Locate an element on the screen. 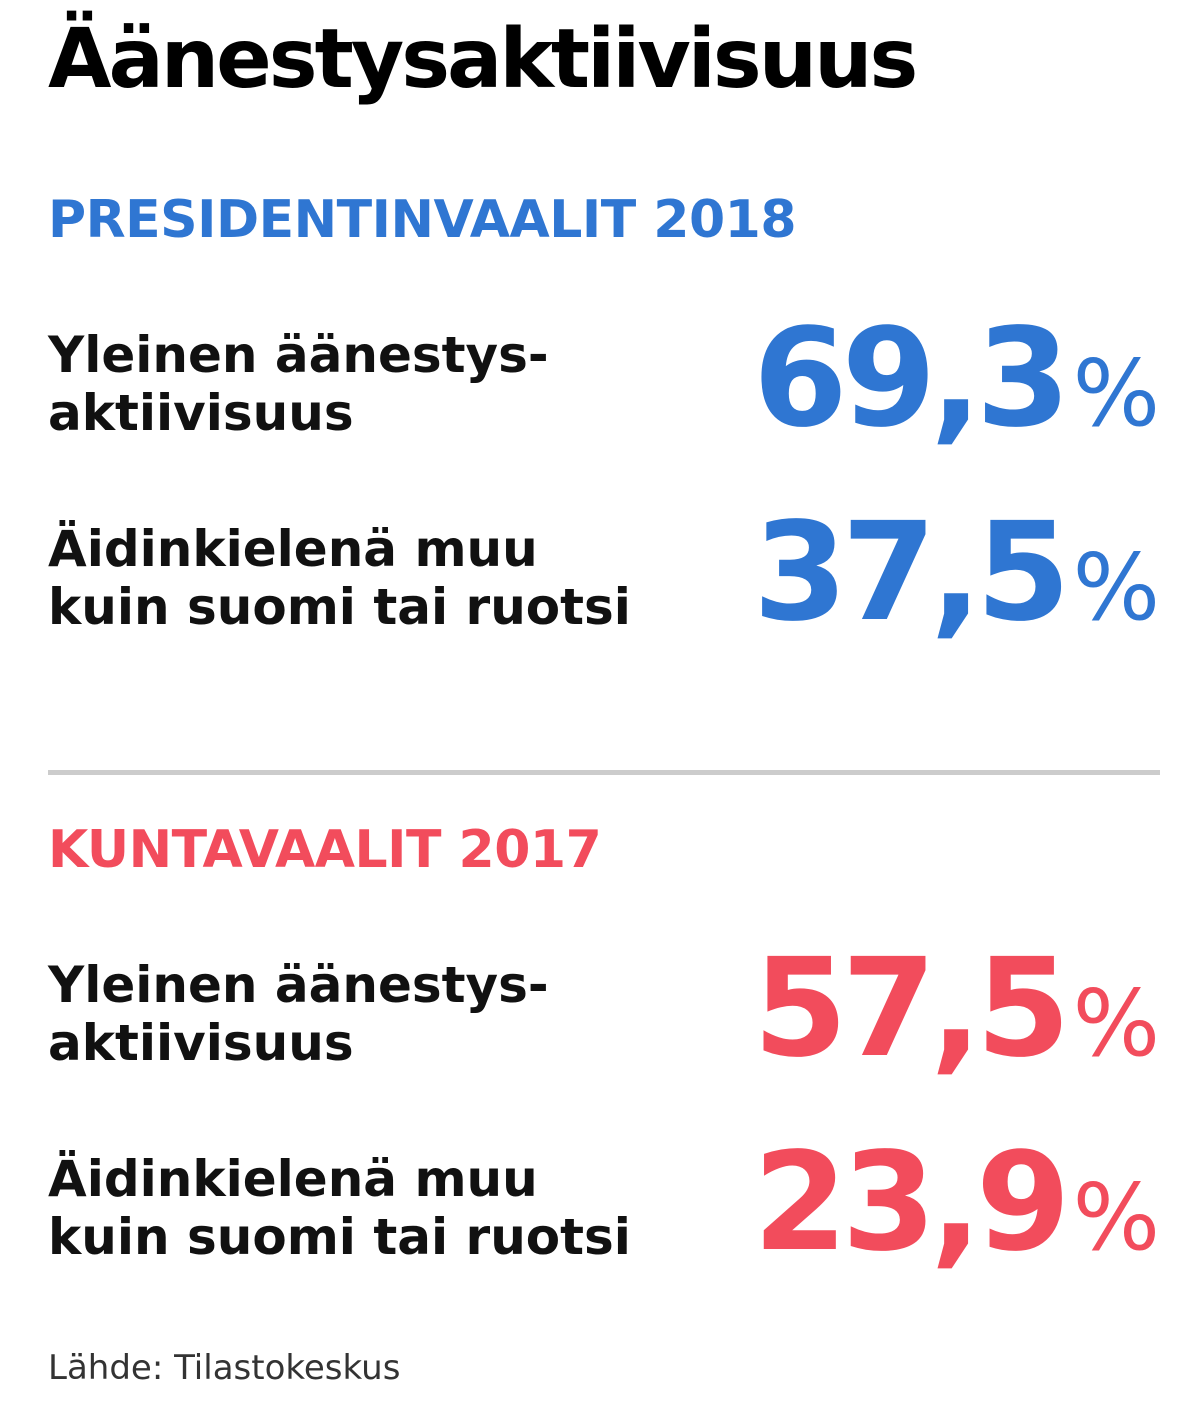 Image resolution: width=1199 pixels, height=1403 pixels. stat-value: 23,9% is located at coordinates (956, 1210).